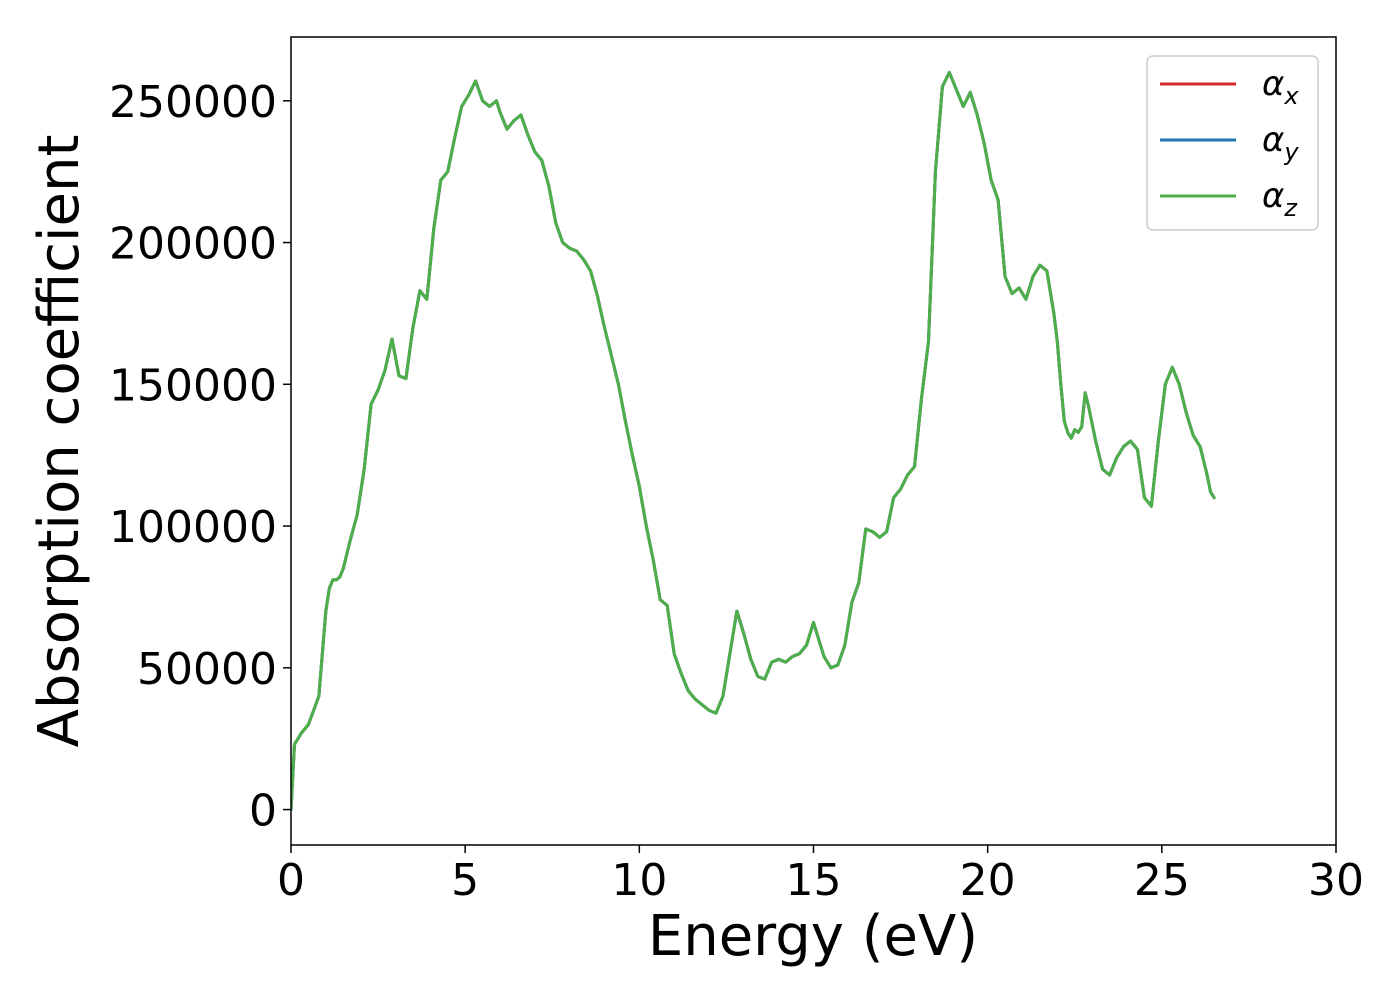  What do you see at coordinates (263, 811) in the screenshot?
I see `y-tick-label: 0` at bounding box center [263, 811].